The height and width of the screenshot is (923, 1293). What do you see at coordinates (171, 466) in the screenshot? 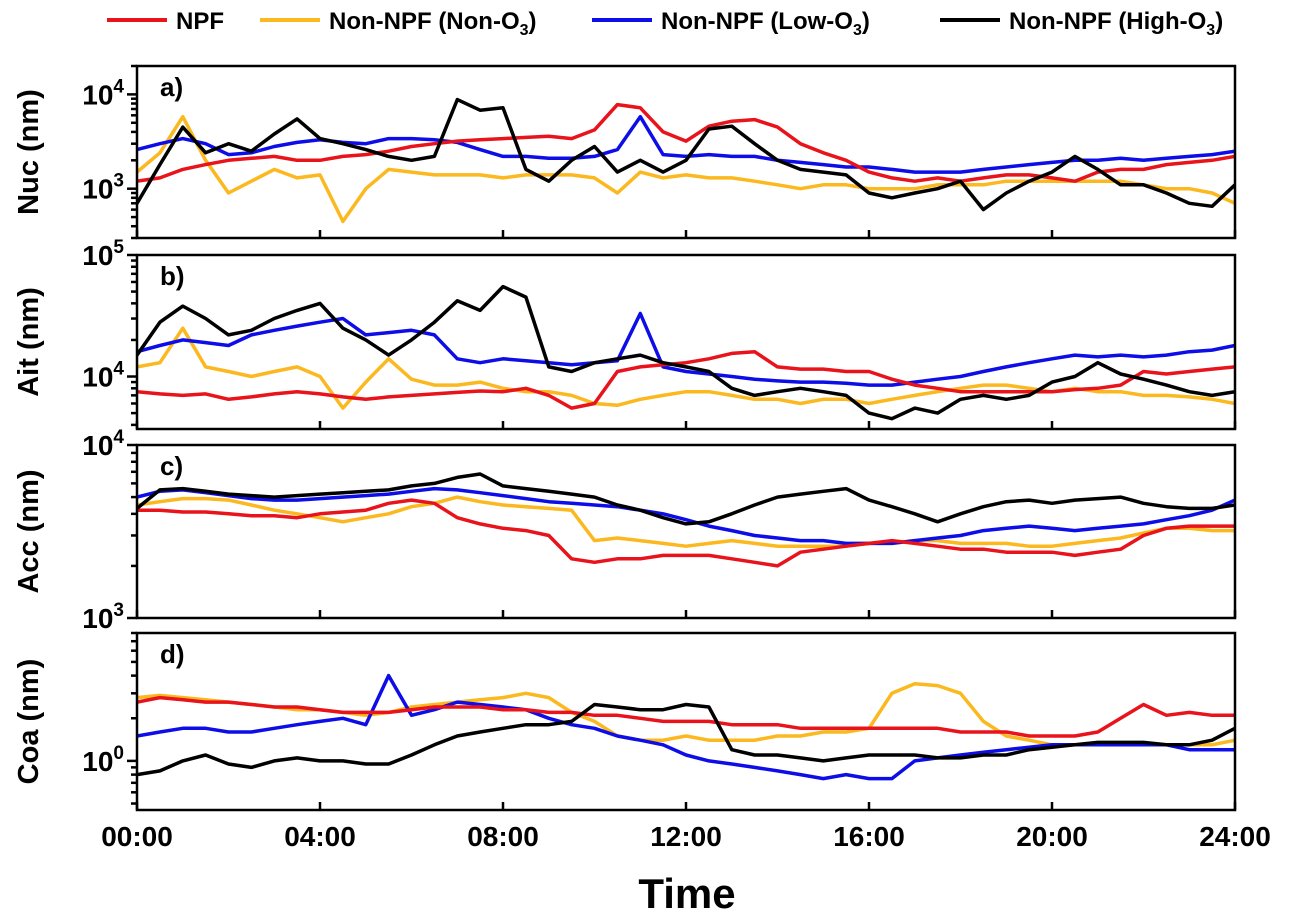
I see `panel-label: c)` at bounding box center [171, 466].